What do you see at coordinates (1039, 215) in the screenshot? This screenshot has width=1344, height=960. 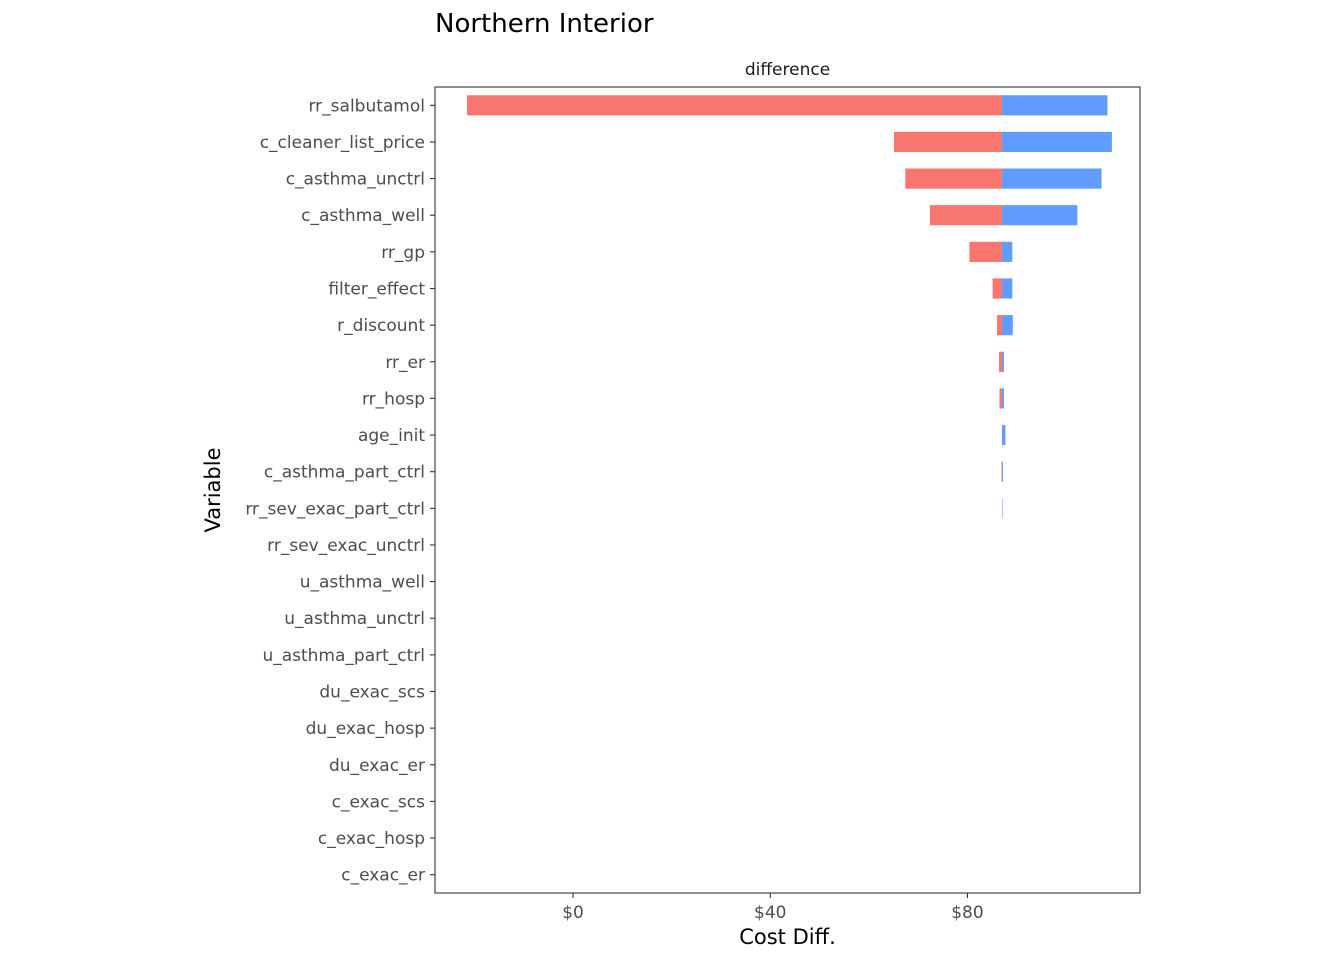 I see `bar-high-c_asthma_well` at bounding box center [1039, 215].